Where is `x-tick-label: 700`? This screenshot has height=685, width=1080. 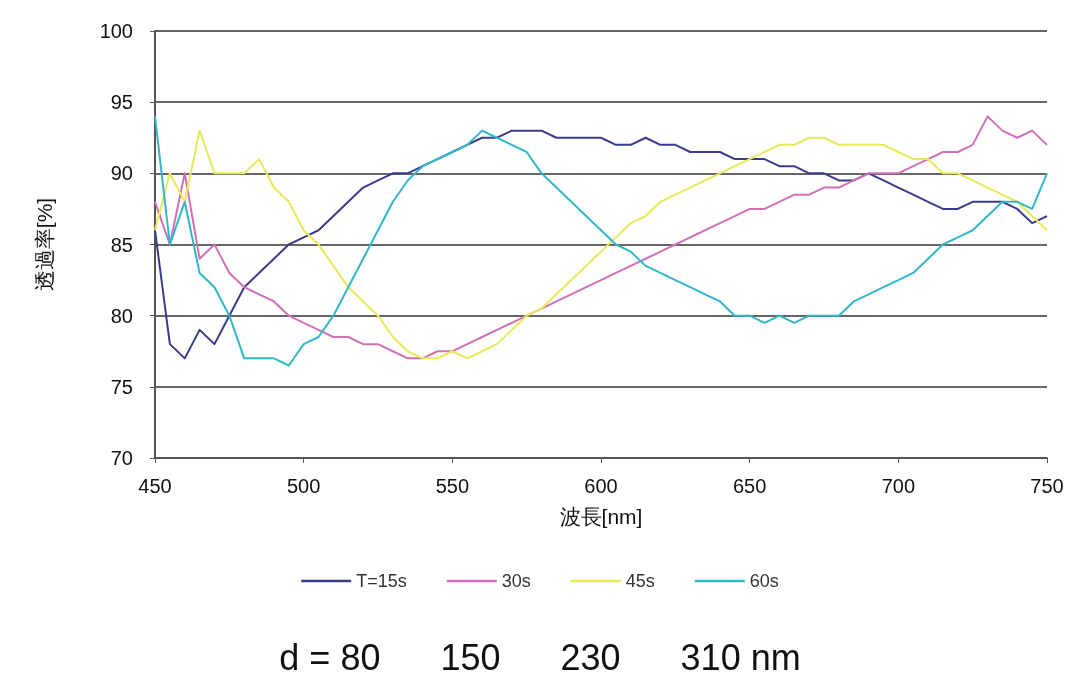
x-tick-label: 700 is located at coordinates (898, 486).